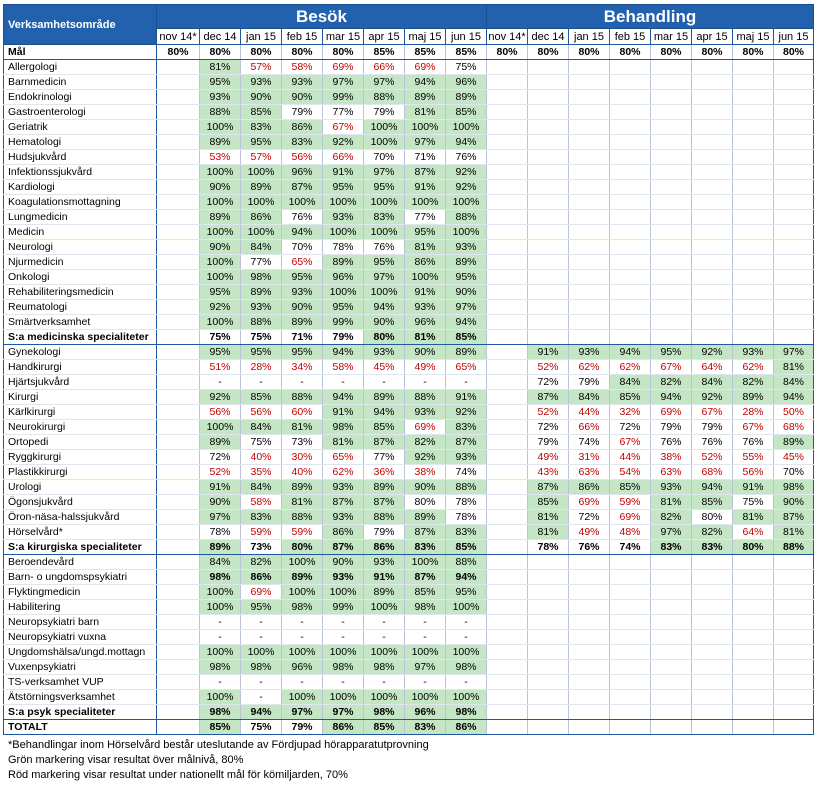 This screenshot has height=794, width=815. I want to click on row-label: Rehabiliteringsmedicin, so click(80, 292).